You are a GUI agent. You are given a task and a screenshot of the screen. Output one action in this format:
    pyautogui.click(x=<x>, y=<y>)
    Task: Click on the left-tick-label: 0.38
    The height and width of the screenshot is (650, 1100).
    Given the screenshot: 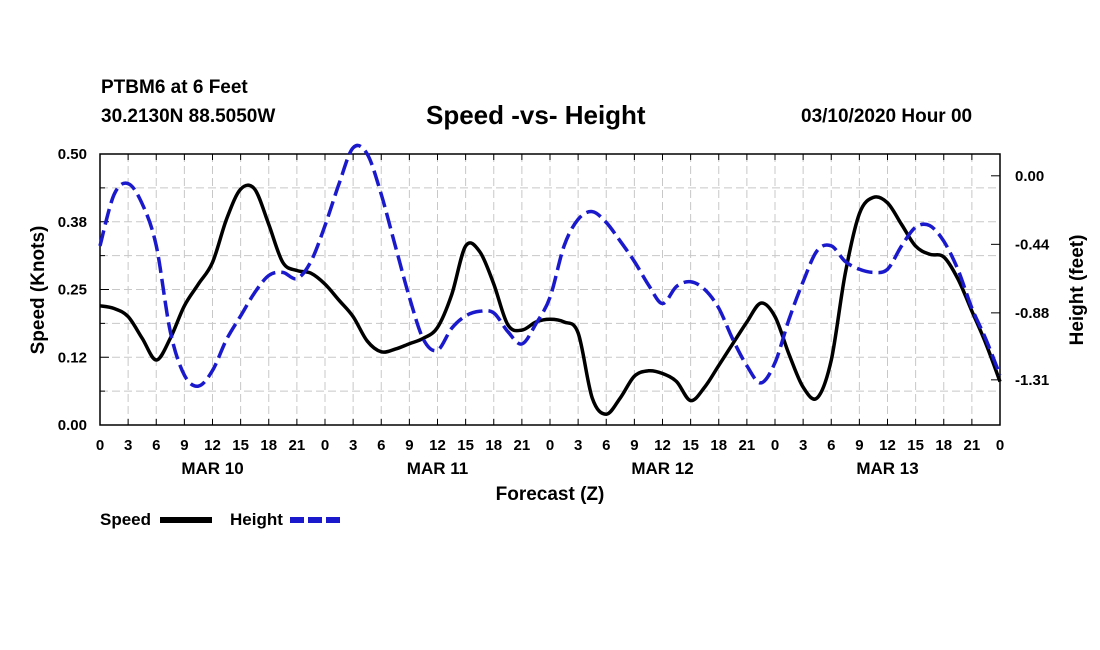 What is the action you would take?
    pyautogui.click(x=72, y=222)
    